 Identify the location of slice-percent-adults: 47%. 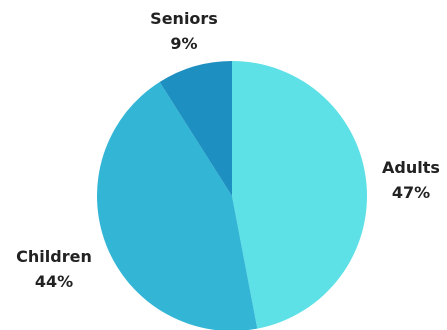
(411, 192).